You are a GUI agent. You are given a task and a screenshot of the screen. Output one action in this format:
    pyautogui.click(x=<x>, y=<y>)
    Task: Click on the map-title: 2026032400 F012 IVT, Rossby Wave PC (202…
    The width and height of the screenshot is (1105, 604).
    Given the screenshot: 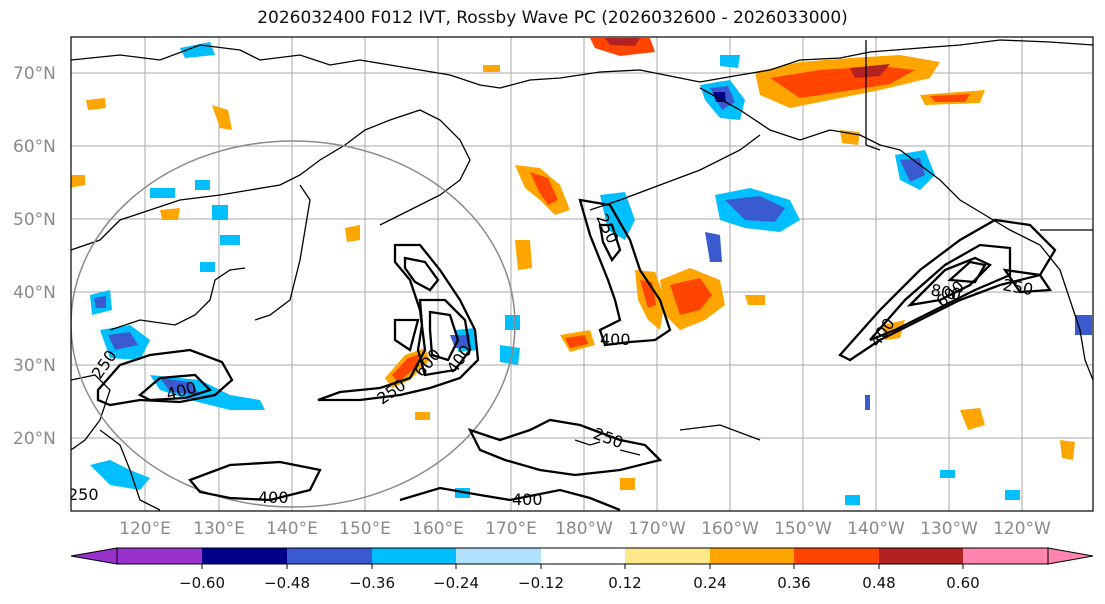 What is the action you would take?
    pyautogui.click(x=552, y=18)
    